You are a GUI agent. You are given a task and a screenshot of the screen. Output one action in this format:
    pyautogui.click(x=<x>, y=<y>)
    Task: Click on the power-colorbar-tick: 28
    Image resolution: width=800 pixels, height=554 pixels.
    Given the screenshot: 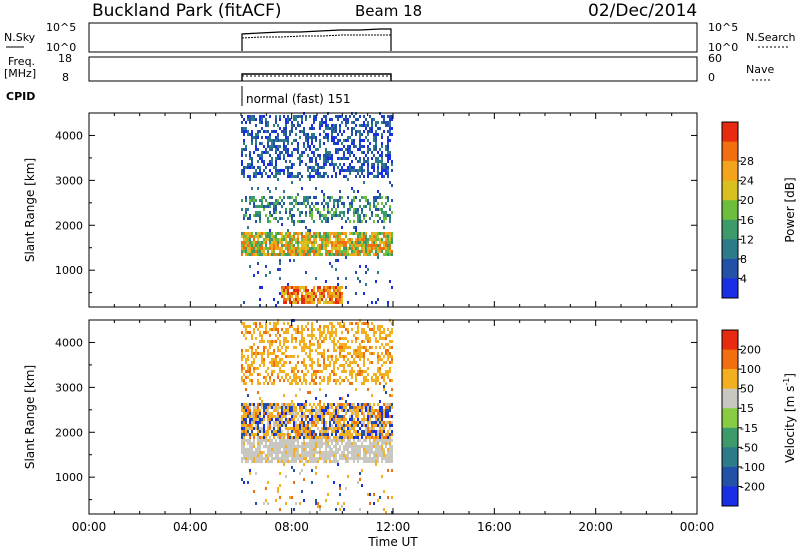 What is the action you would take?
    pyautogui.click(x=747, y=161)
    